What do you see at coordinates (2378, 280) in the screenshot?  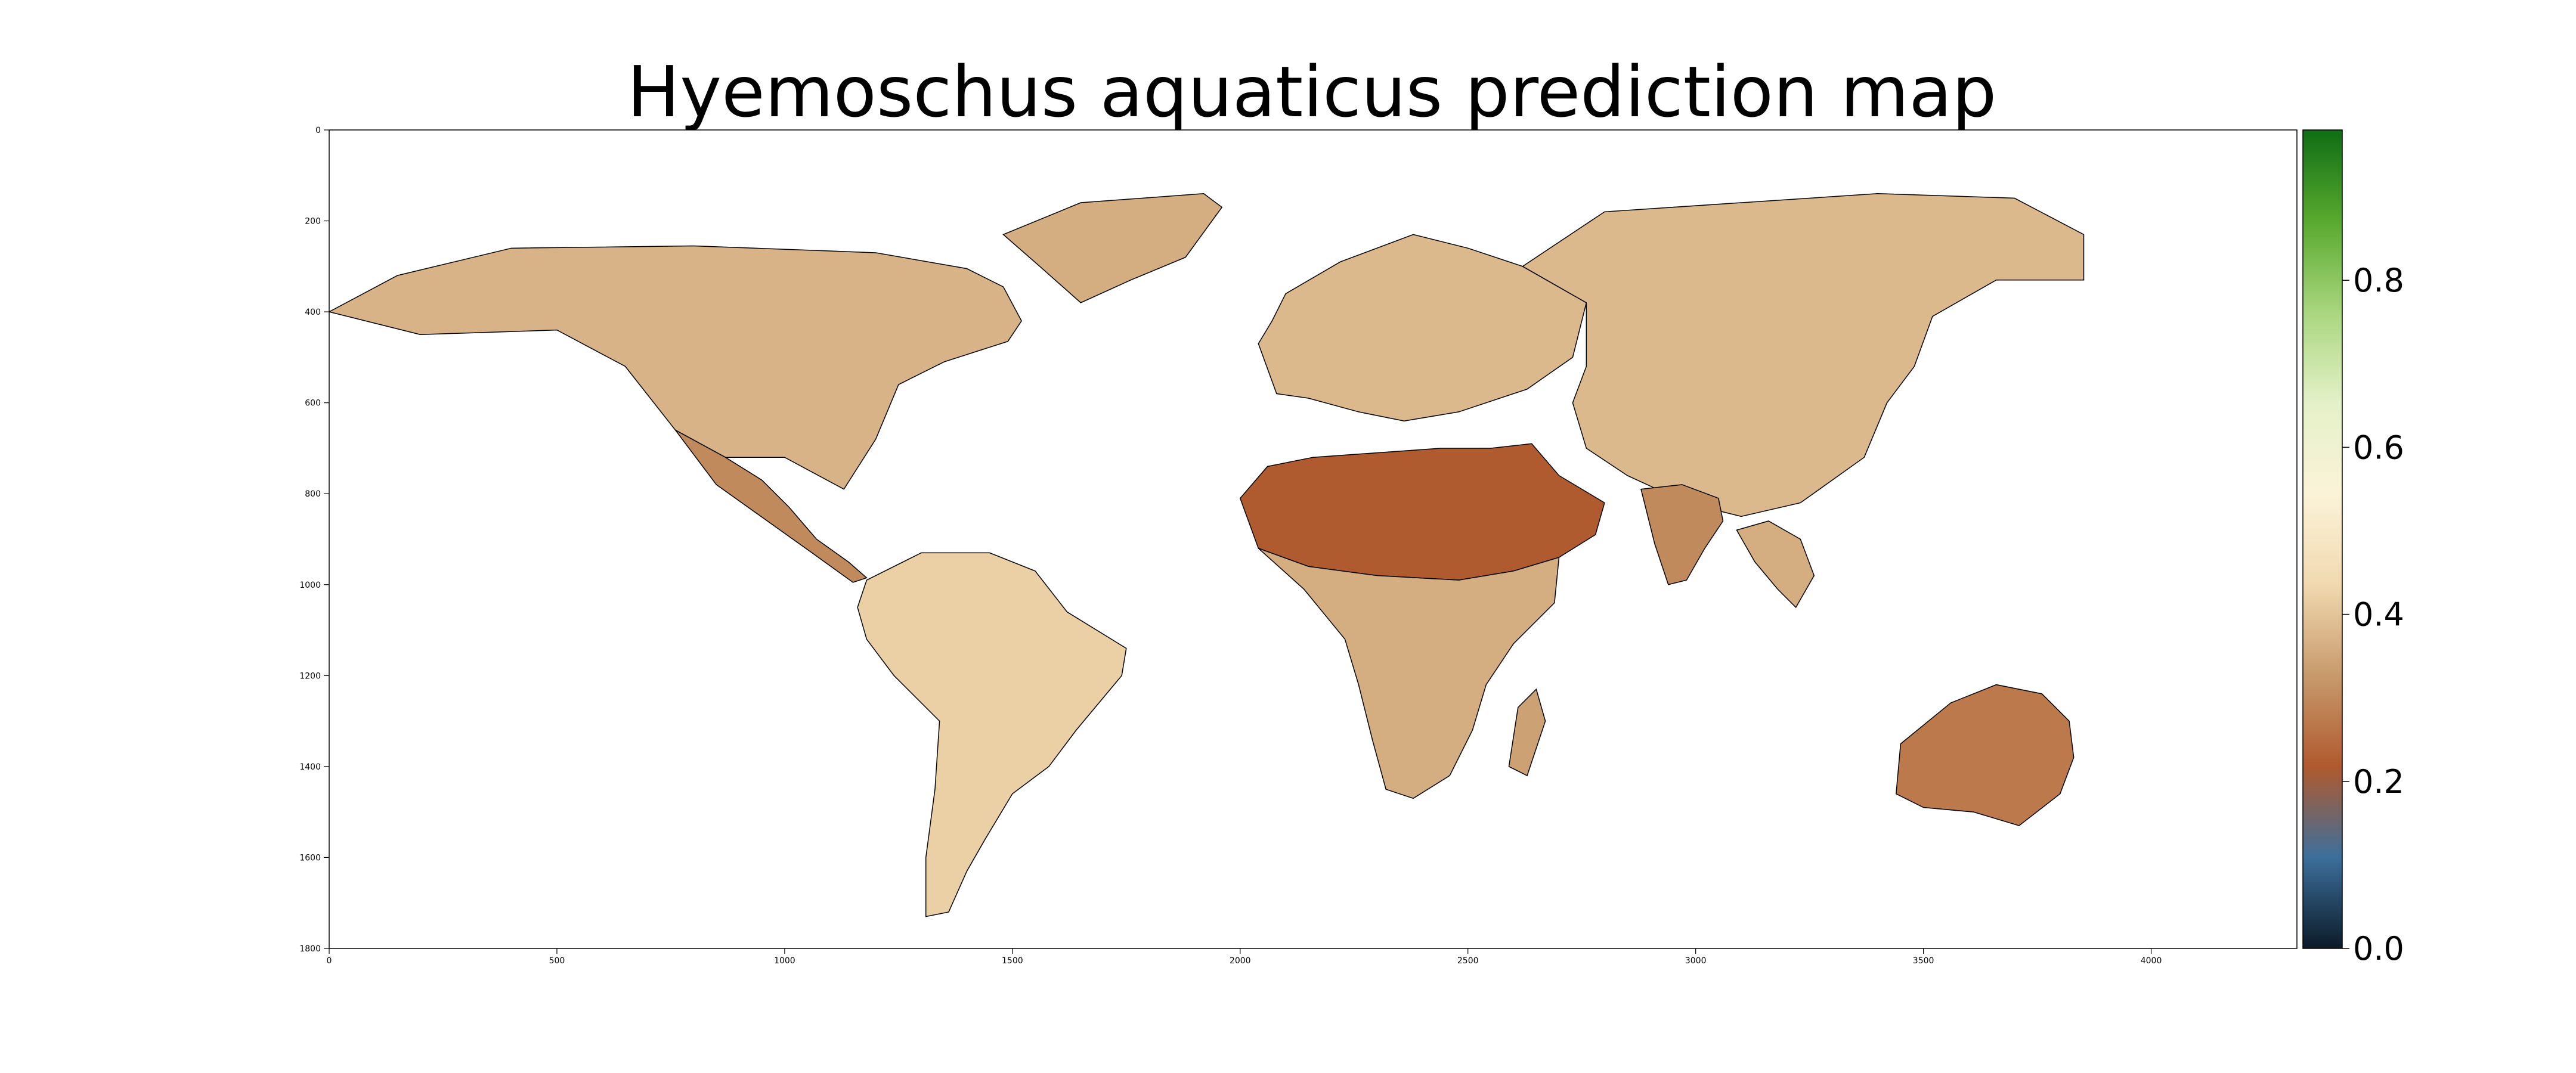 I see `colorbar-tick-label: 0.8` at bounding box center [2378, 280].